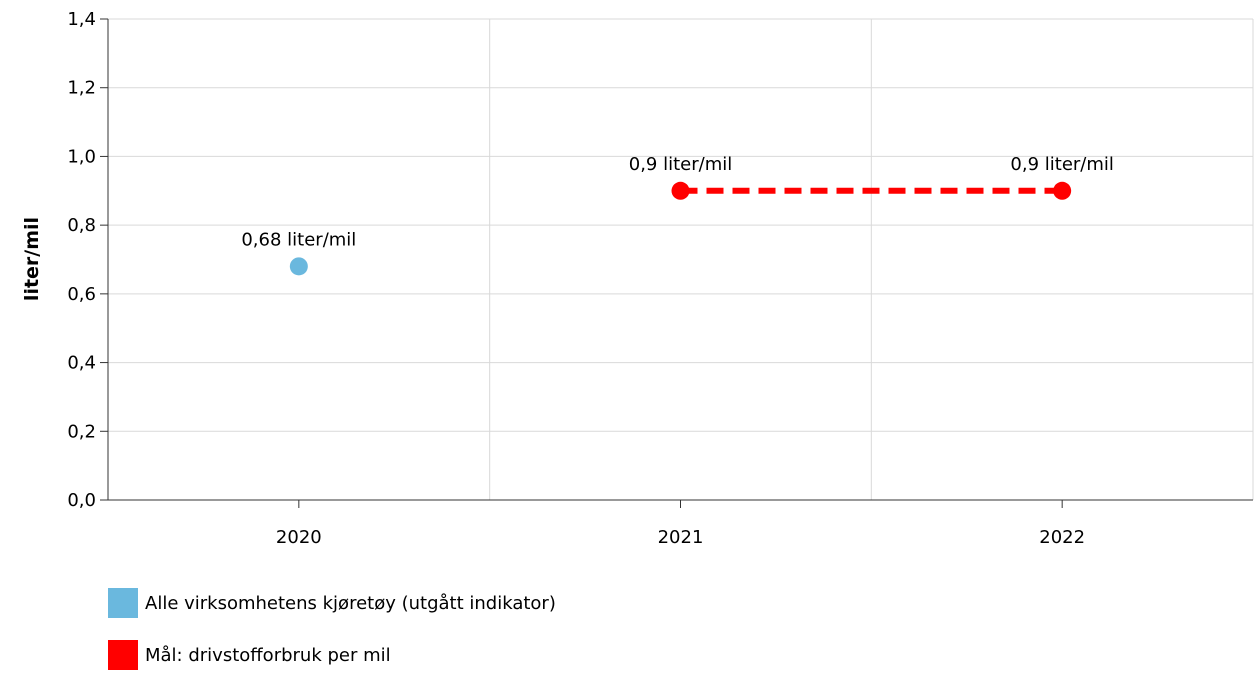  I want to click on x-tick-label: 2020, so click(299, 537).